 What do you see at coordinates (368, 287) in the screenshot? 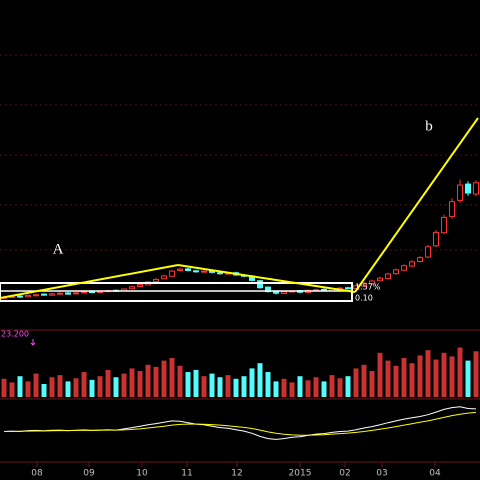
I see `annotation: 1.57%` at bounding box center [368, 287].